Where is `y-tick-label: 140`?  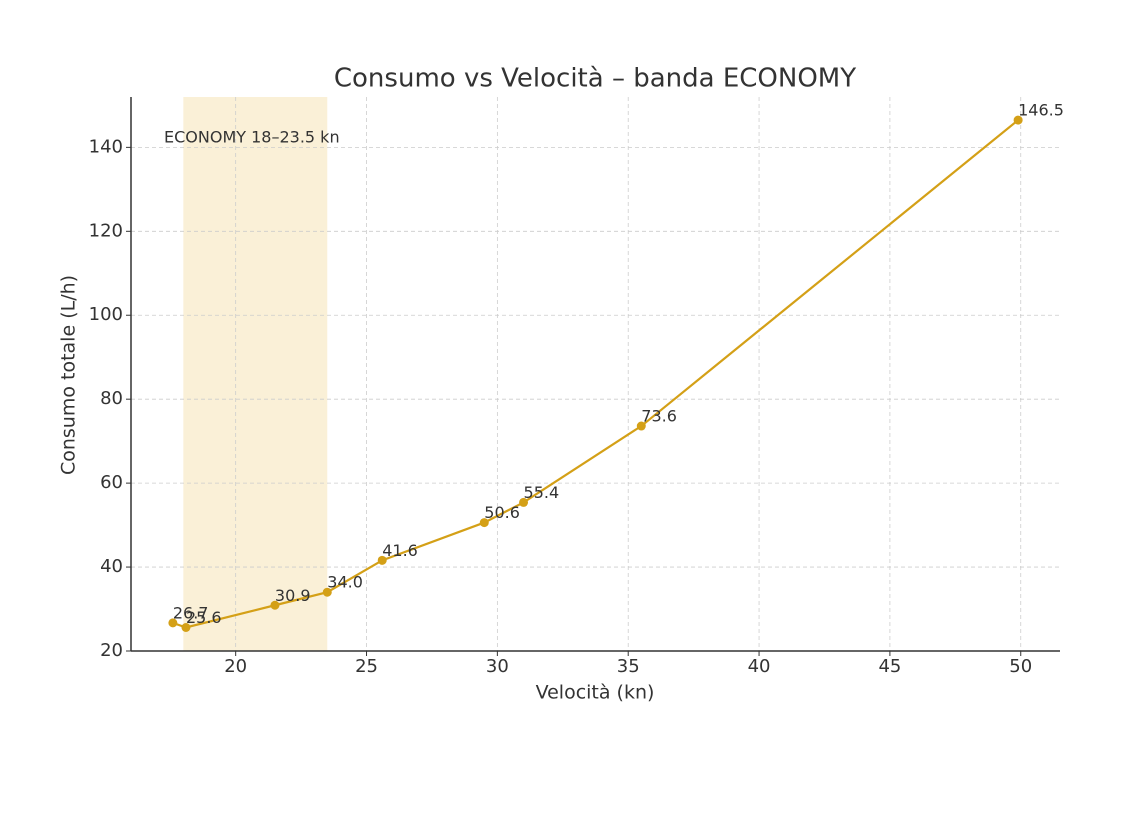 y-tick-label: 140 is located at coordinates (106, 146).